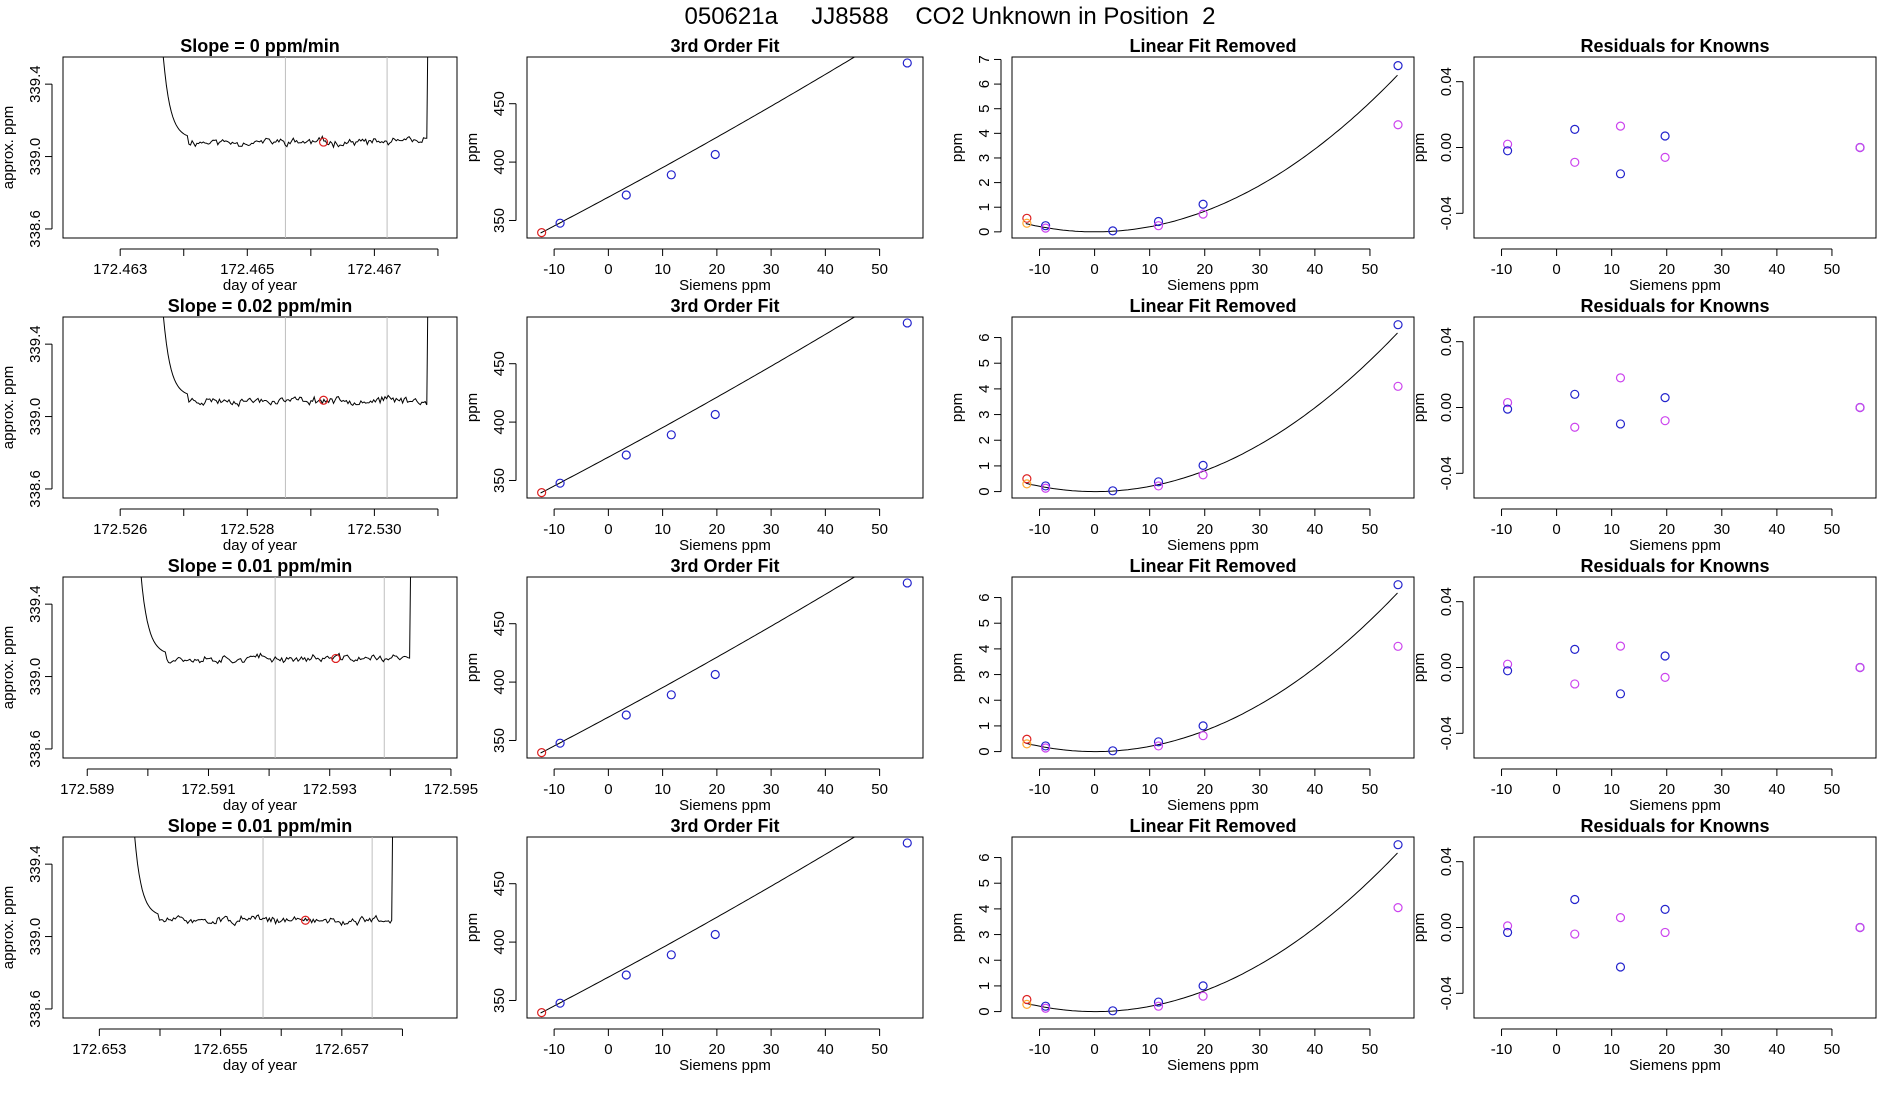 This screenshot has width=1900, height=1100. I want to click on x-axis-label: day of year, so click(260, 1065).